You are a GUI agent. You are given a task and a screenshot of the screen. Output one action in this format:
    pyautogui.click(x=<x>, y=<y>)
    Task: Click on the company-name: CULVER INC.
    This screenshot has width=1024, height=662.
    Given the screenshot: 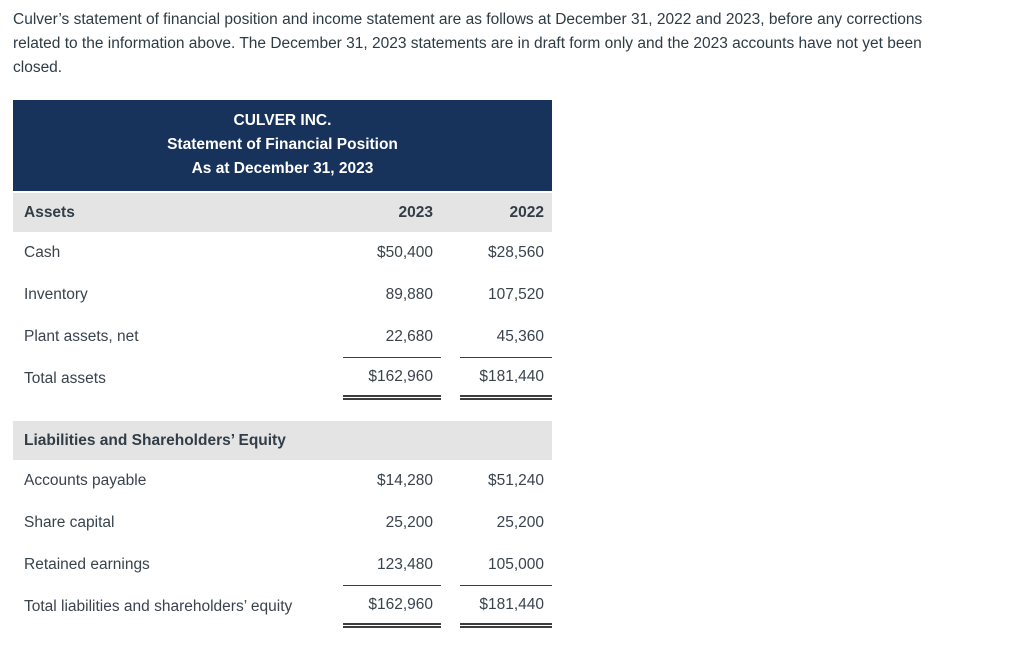 What is the action you would take?
    pyautogui.click(x=282, y=120)
    